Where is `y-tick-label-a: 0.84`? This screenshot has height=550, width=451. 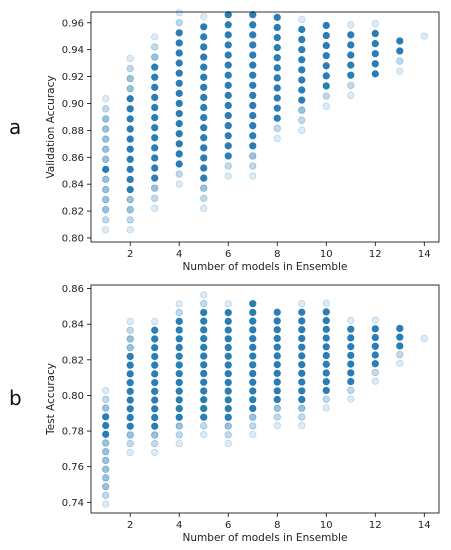 y-tick-label-a: 0.84 is located at coordinates (73, 185).